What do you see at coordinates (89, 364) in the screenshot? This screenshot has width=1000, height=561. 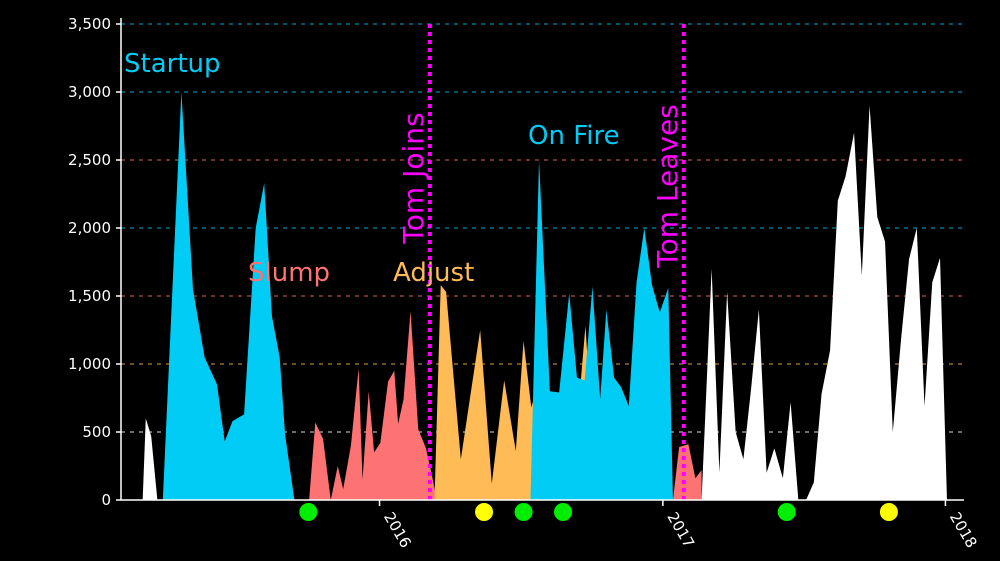 I see `y-tick-label: 1,000` at bounding box center [89, 364].